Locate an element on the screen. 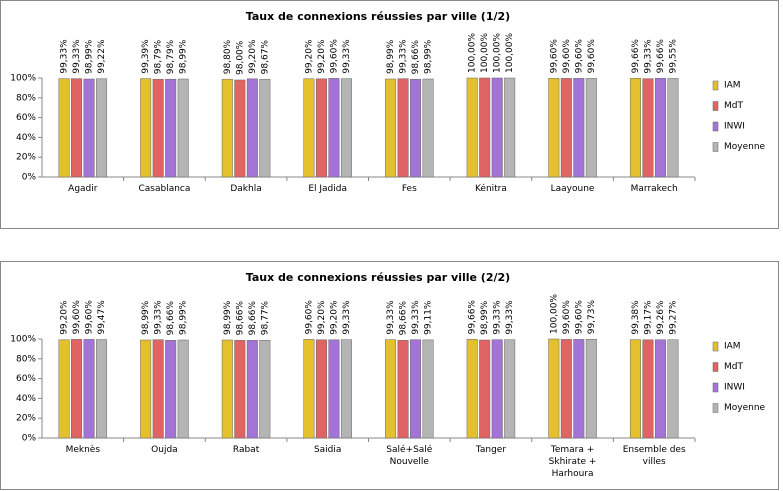  y-tick-label: 20% is located at coordinates (26, 419).